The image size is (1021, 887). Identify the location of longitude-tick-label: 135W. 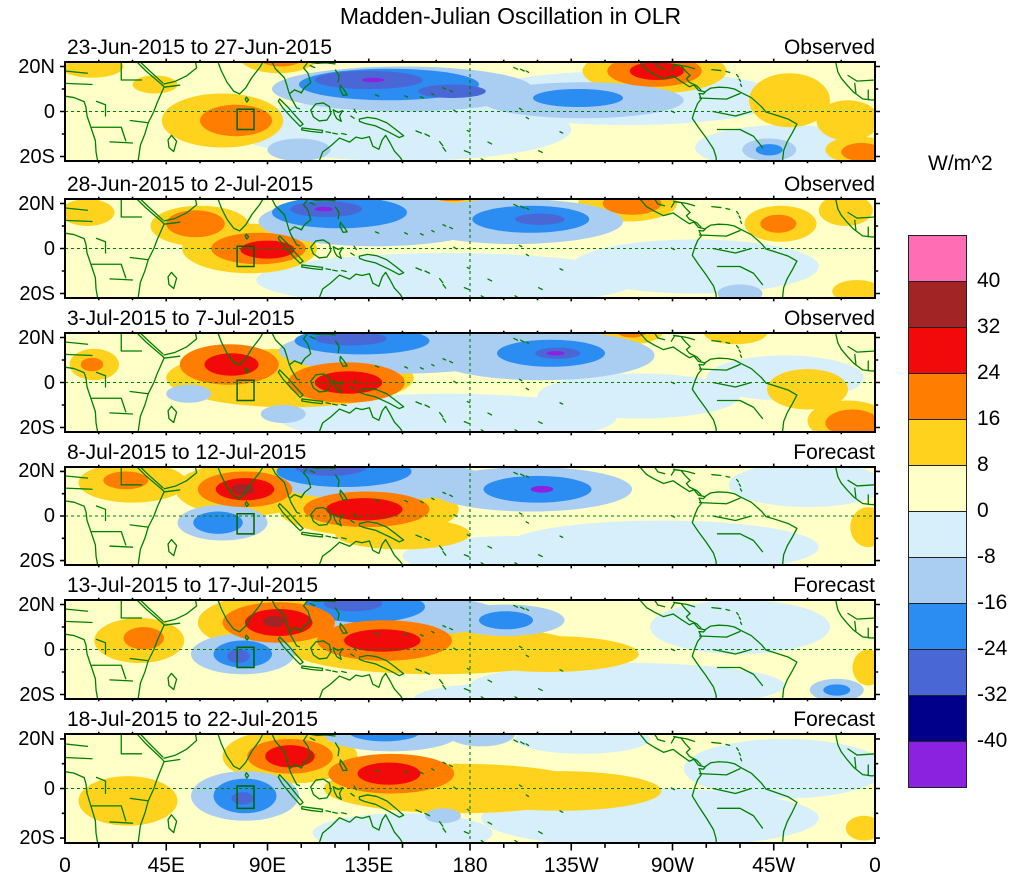
(571, 865).